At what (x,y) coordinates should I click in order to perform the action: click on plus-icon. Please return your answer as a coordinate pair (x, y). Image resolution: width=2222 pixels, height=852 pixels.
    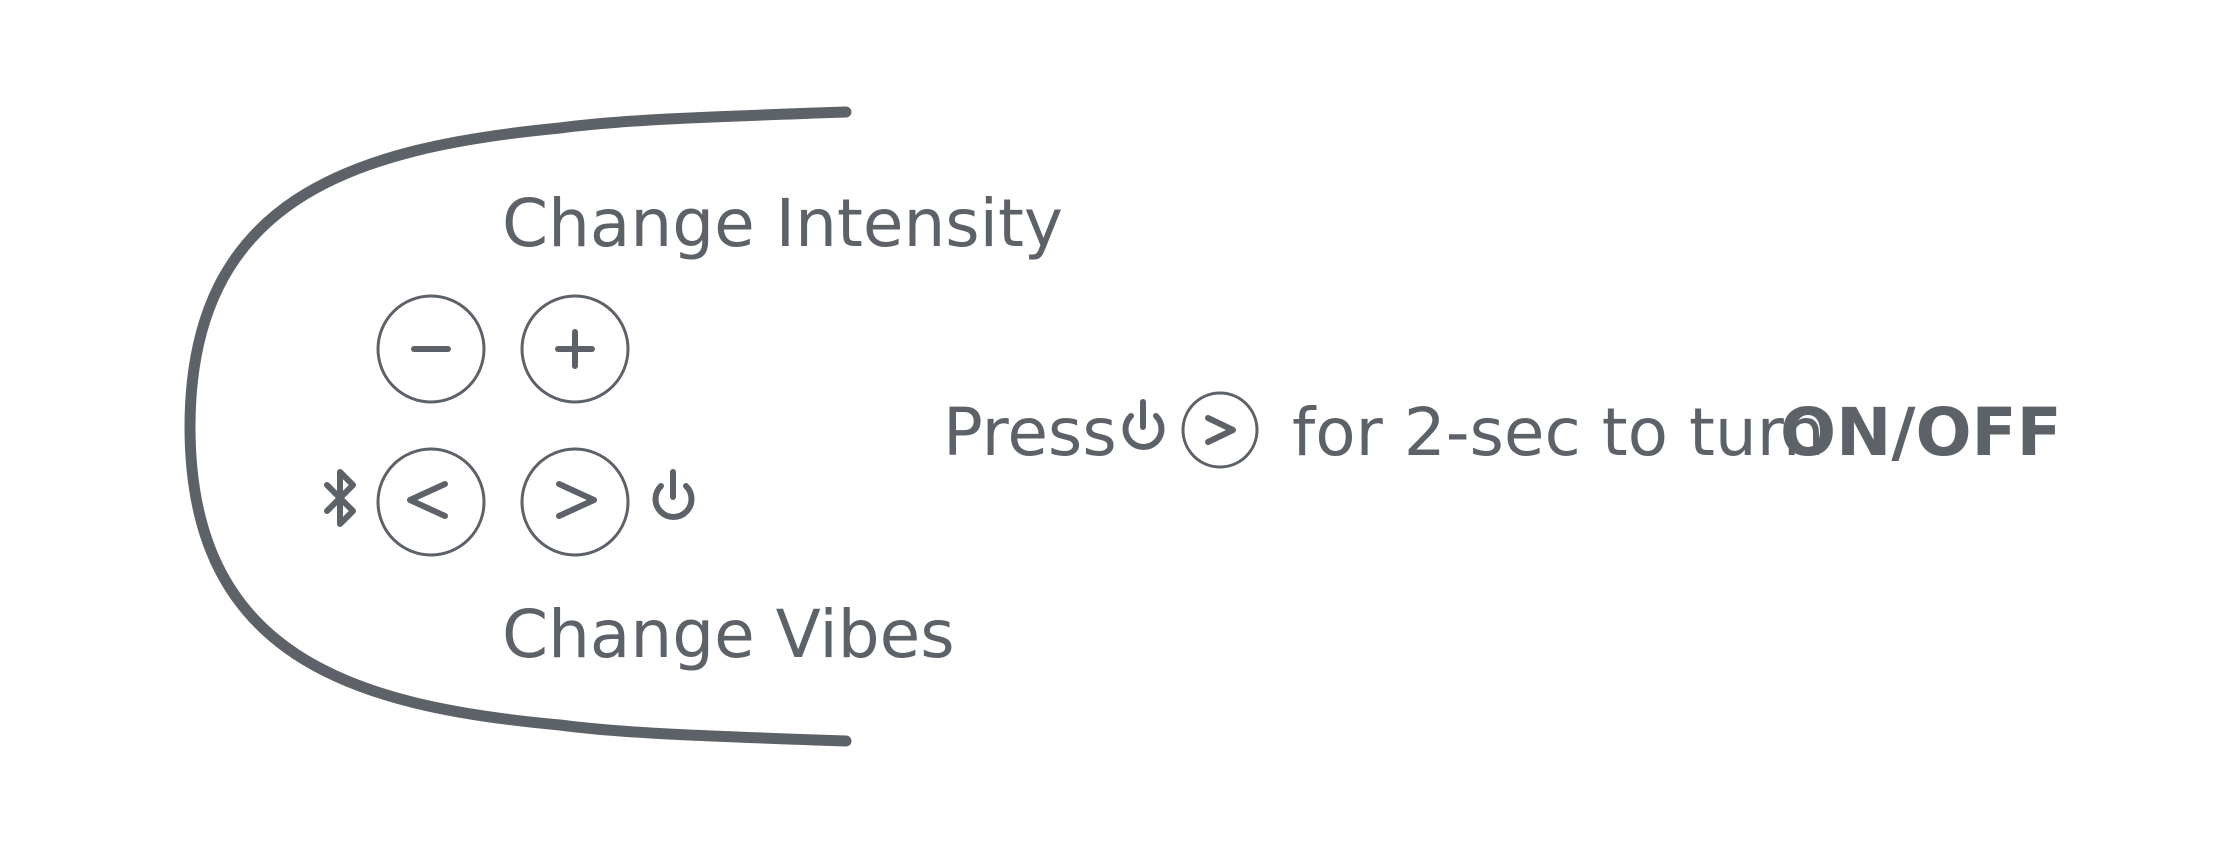
    Looking at the image, I should click on (575, 349).